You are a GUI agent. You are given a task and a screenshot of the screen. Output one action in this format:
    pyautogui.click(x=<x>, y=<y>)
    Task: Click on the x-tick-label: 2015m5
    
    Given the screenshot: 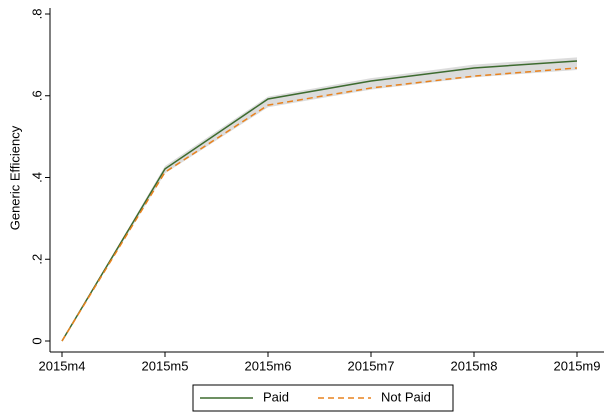 What is the action you would take?
    pyautogui.click(x=165, y=365)
    